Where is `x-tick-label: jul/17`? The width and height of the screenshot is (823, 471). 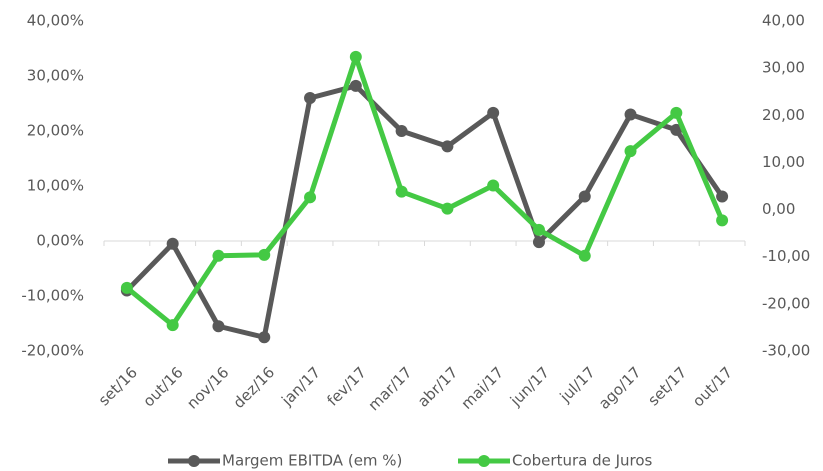 x-tick-label: jul/17 is located at coordinates (577, 384).